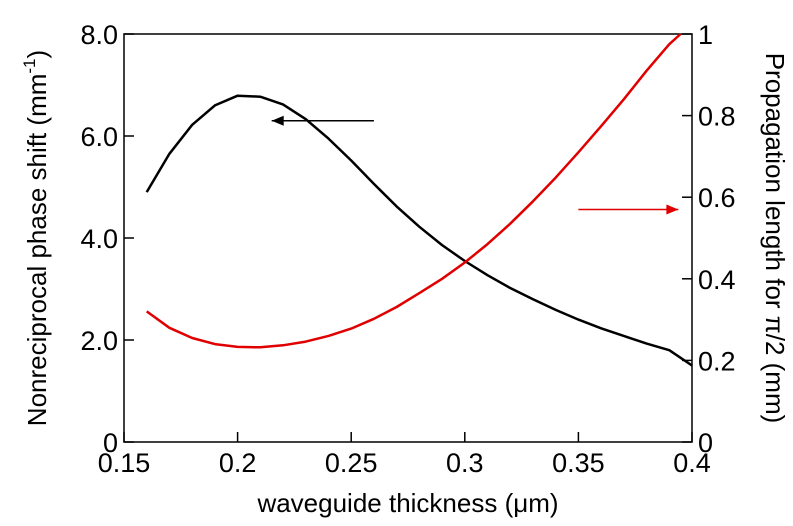 The height and width of the screenshot is (526, 793). I want to click on right-y-tick-label-1: 0.2, so click(717, 361).